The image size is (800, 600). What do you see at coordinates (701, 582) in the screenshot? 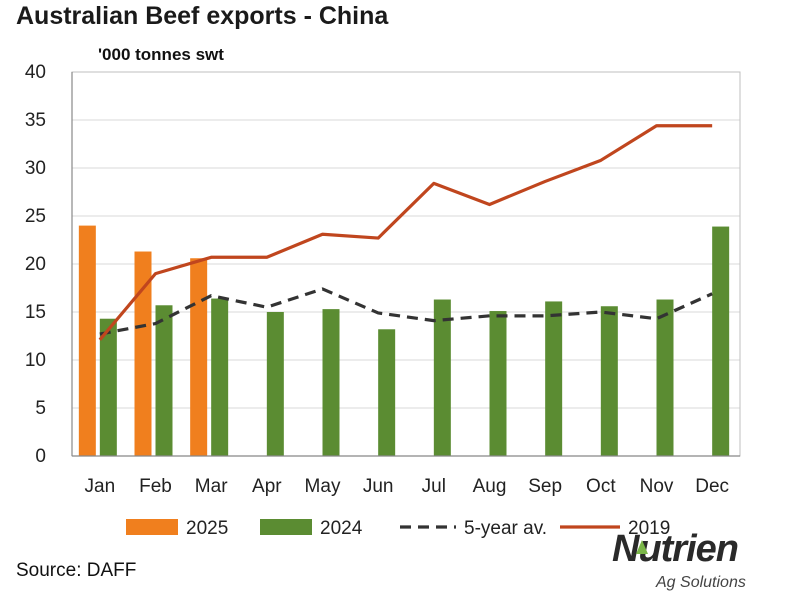
I see `logo-tagline: Ag Solutions` at bounding box center [701, 582].